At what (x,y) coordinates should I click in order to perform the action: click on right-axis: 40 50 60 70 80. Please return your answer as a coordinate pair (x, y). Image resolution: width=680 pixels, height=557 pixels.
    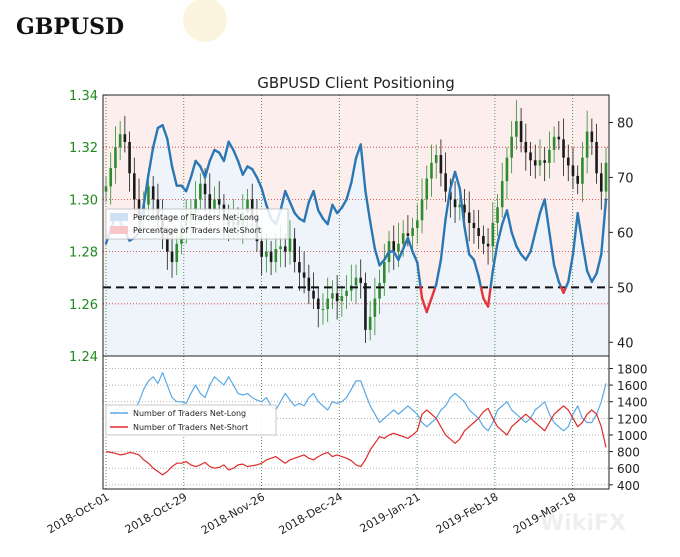
    Looking at the image, I should click on (621, 233).